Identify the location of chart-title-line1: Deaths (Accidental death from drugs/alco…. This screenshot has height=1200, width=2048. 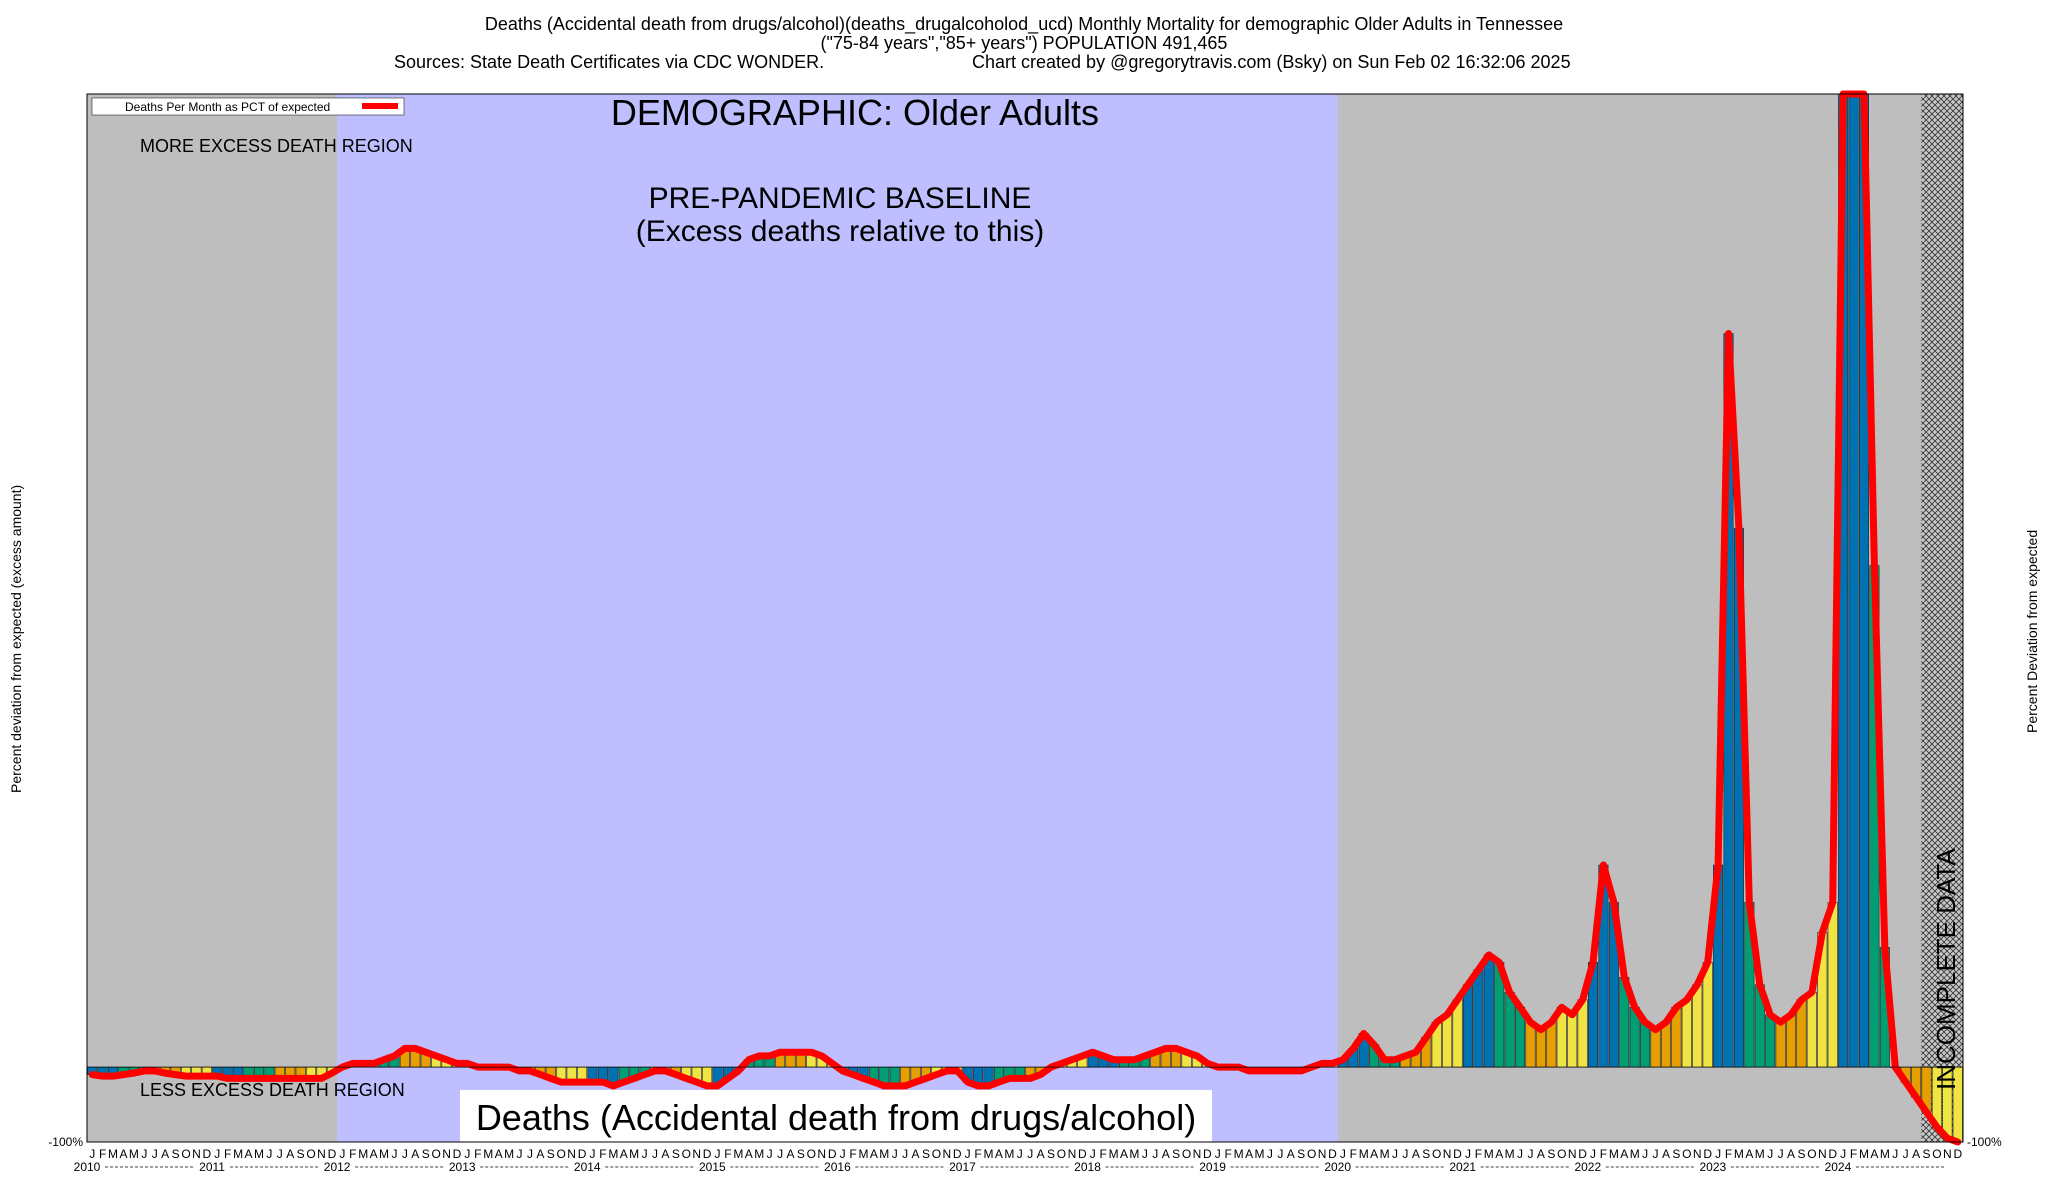
(1024, 24).